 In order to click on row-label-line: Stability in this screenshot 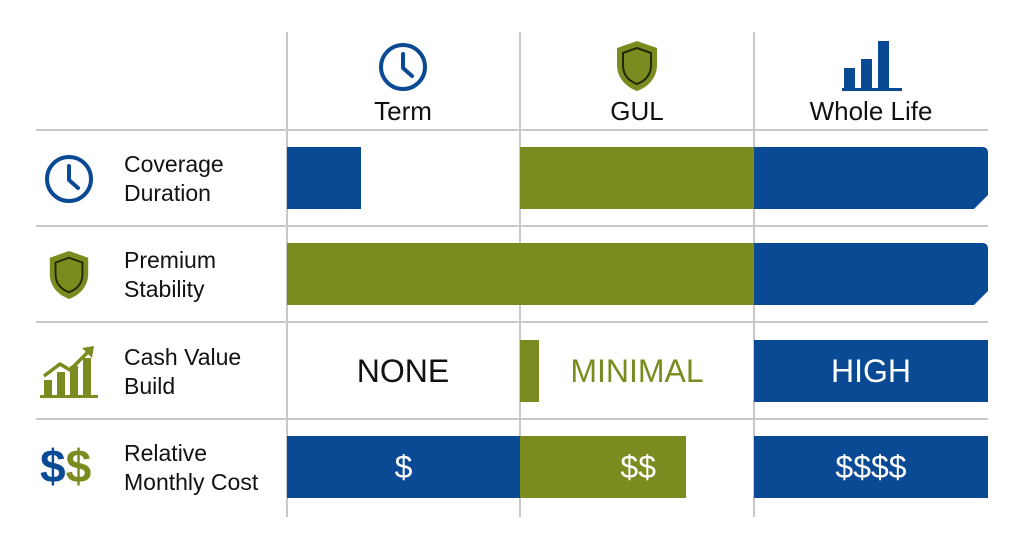, I will do `click(164, 289)`.